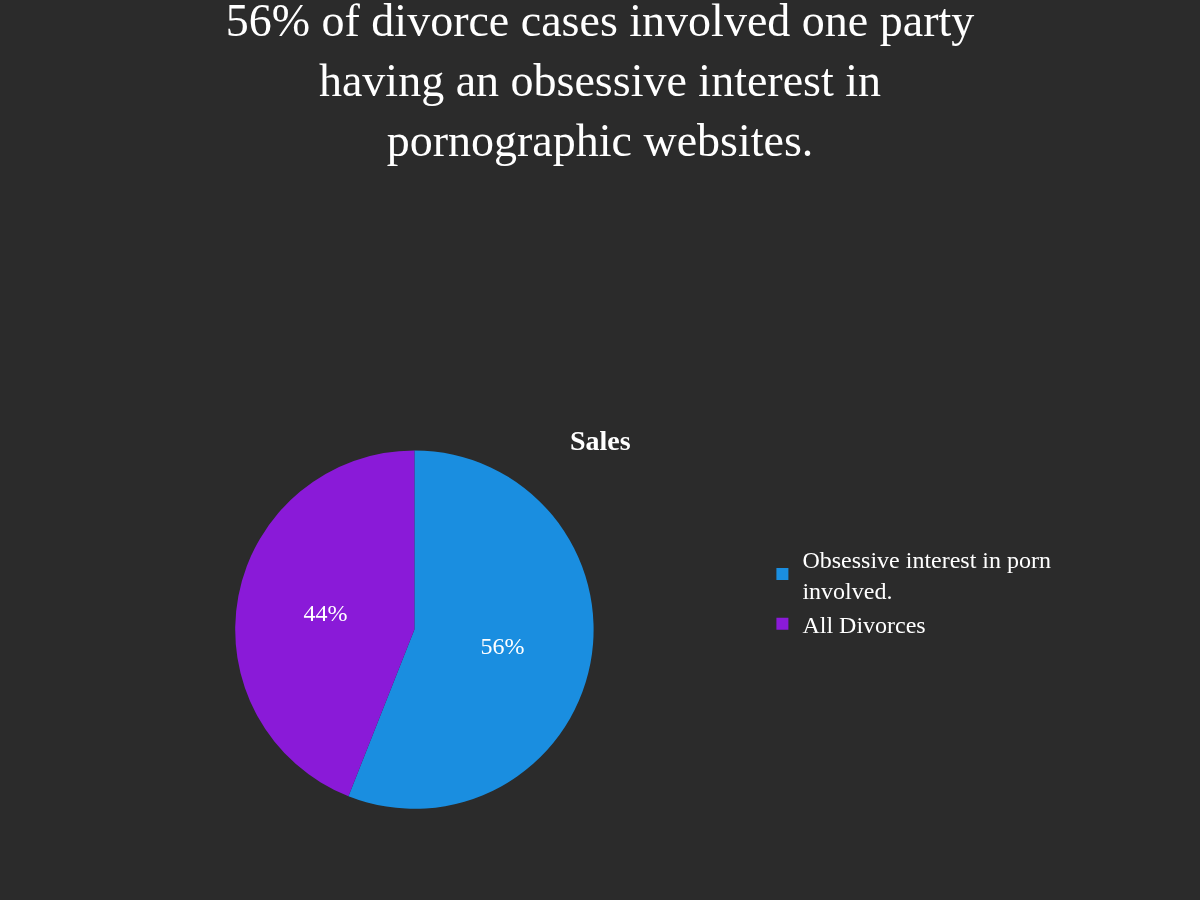  I want to click on legend-label: All Divorces, so click(864, 625).